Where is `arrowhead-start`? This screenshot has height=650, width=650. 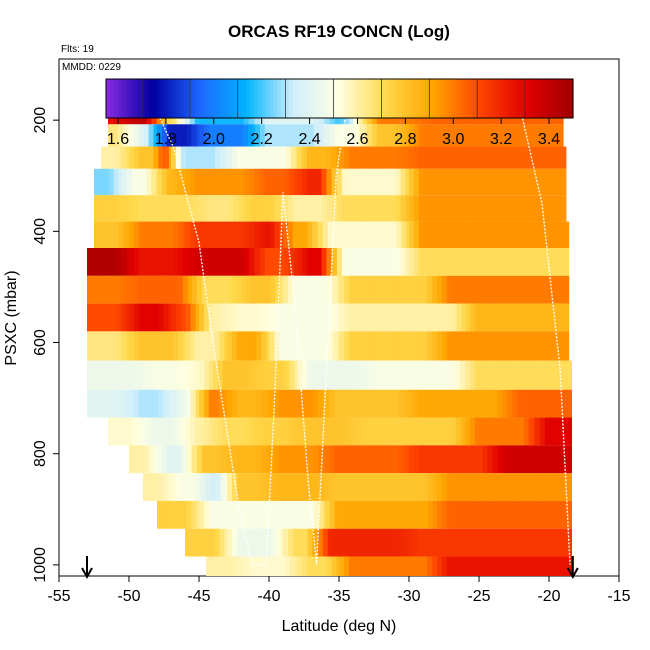
arrowhead-start is located at coordinates (87, 573).